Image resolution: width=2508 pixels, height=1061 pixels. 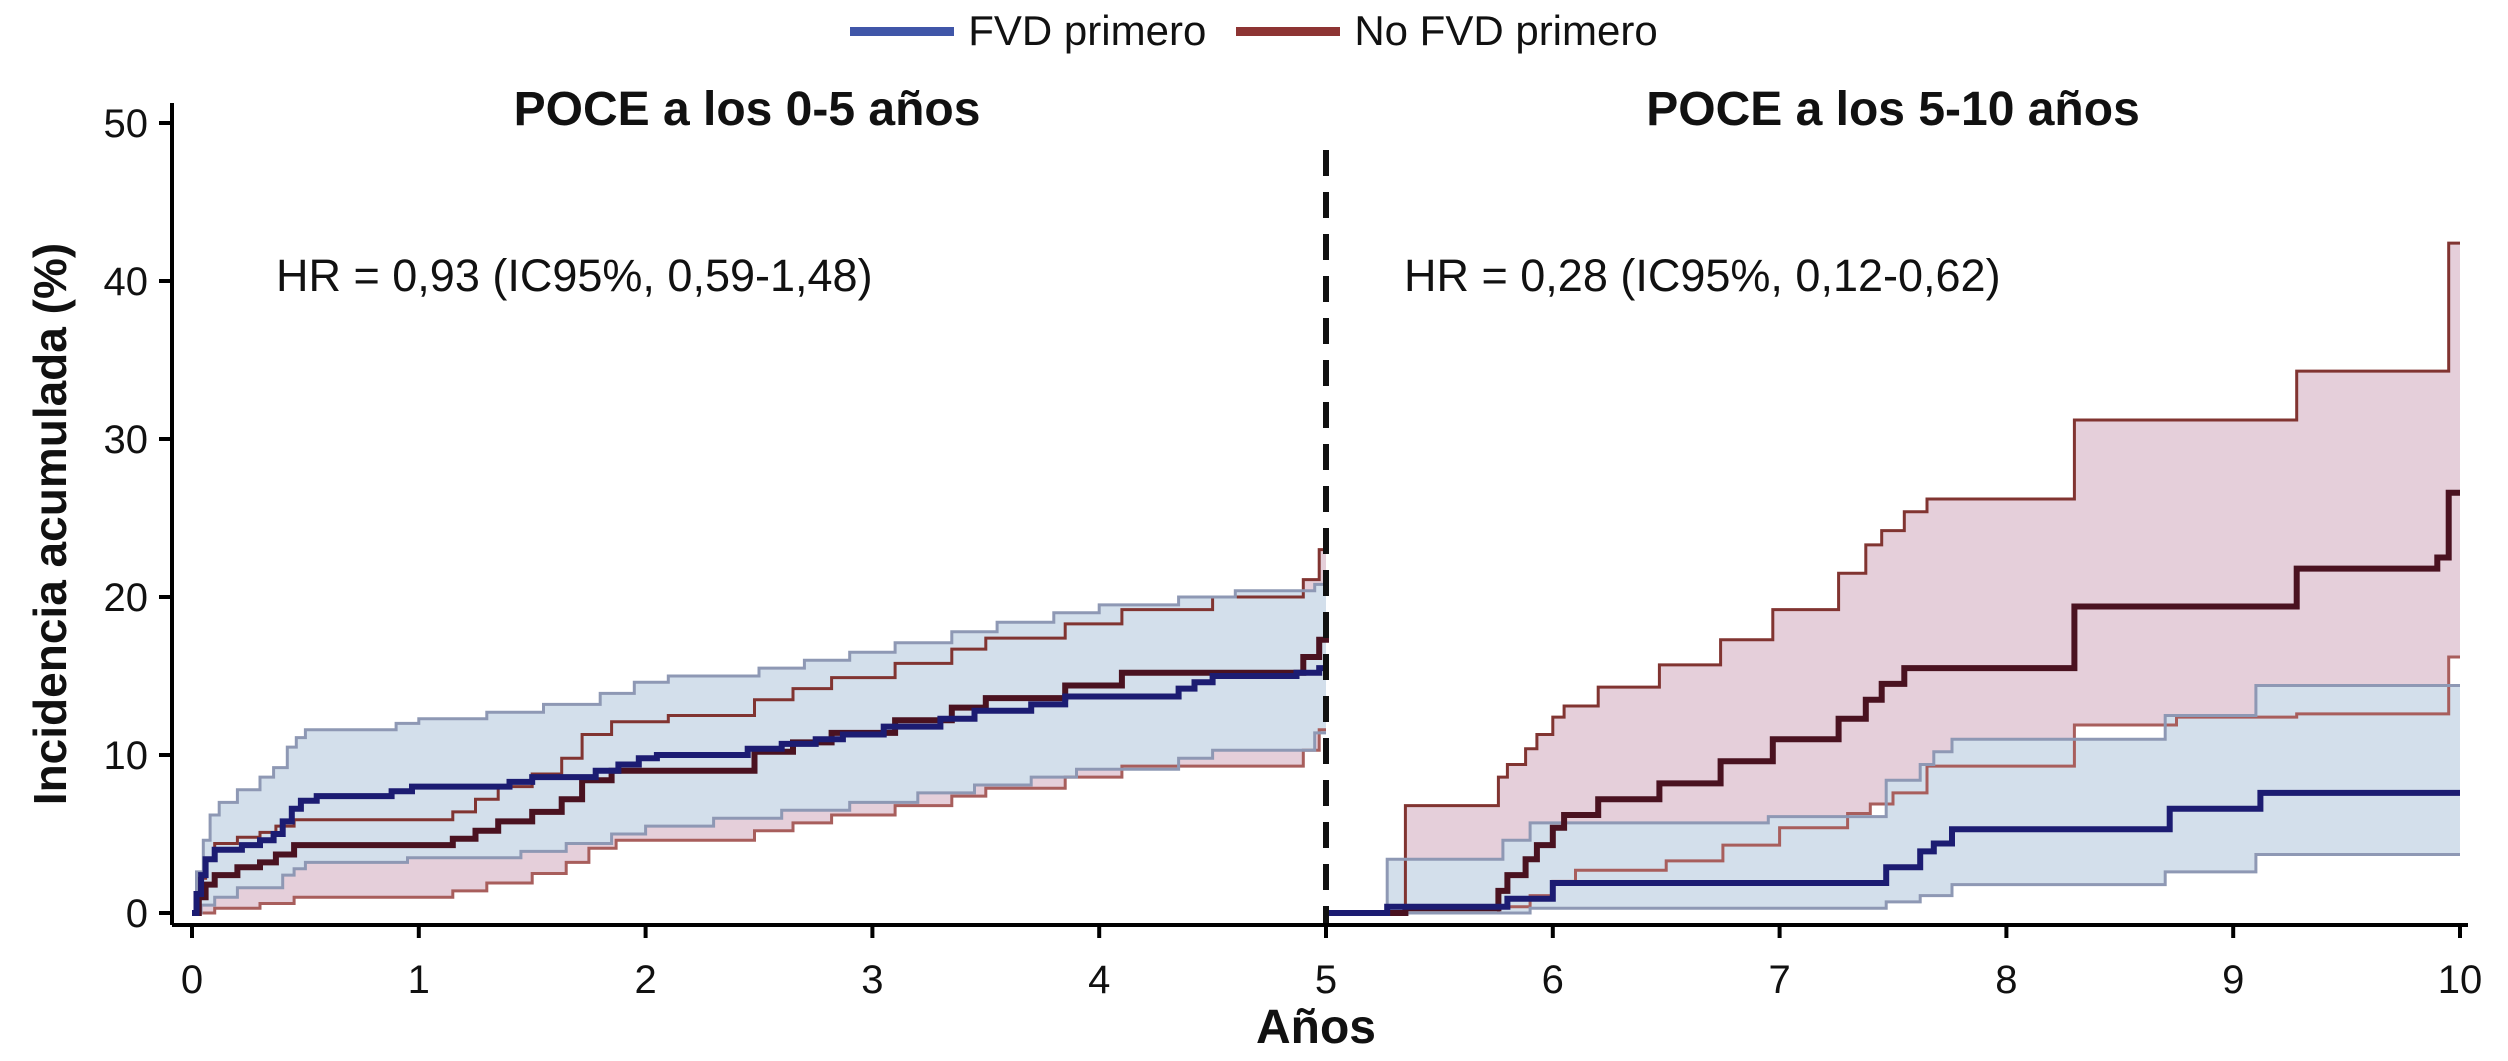 I want to click on x-tick-label: 1, so click(x=419, y=980).